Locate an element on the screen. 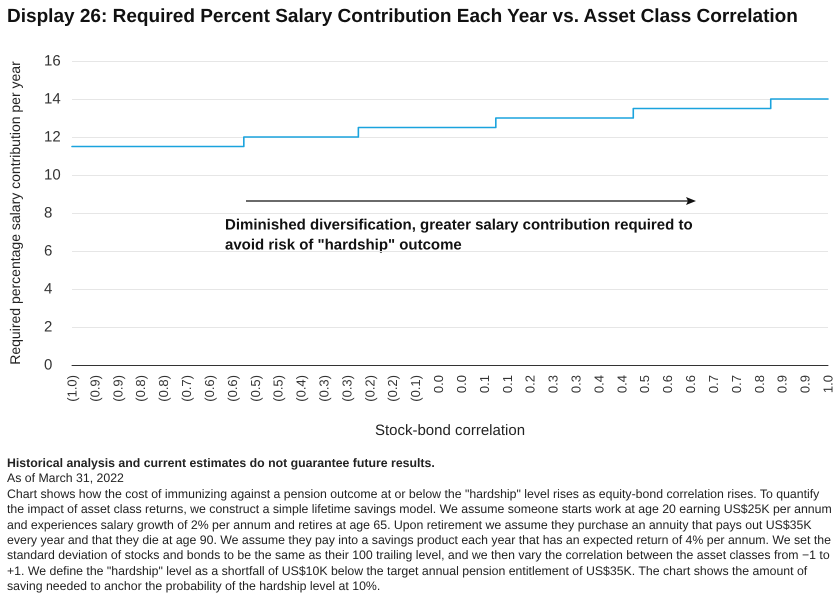  y-tick-label: 10 is located at coordinates (52, 175).